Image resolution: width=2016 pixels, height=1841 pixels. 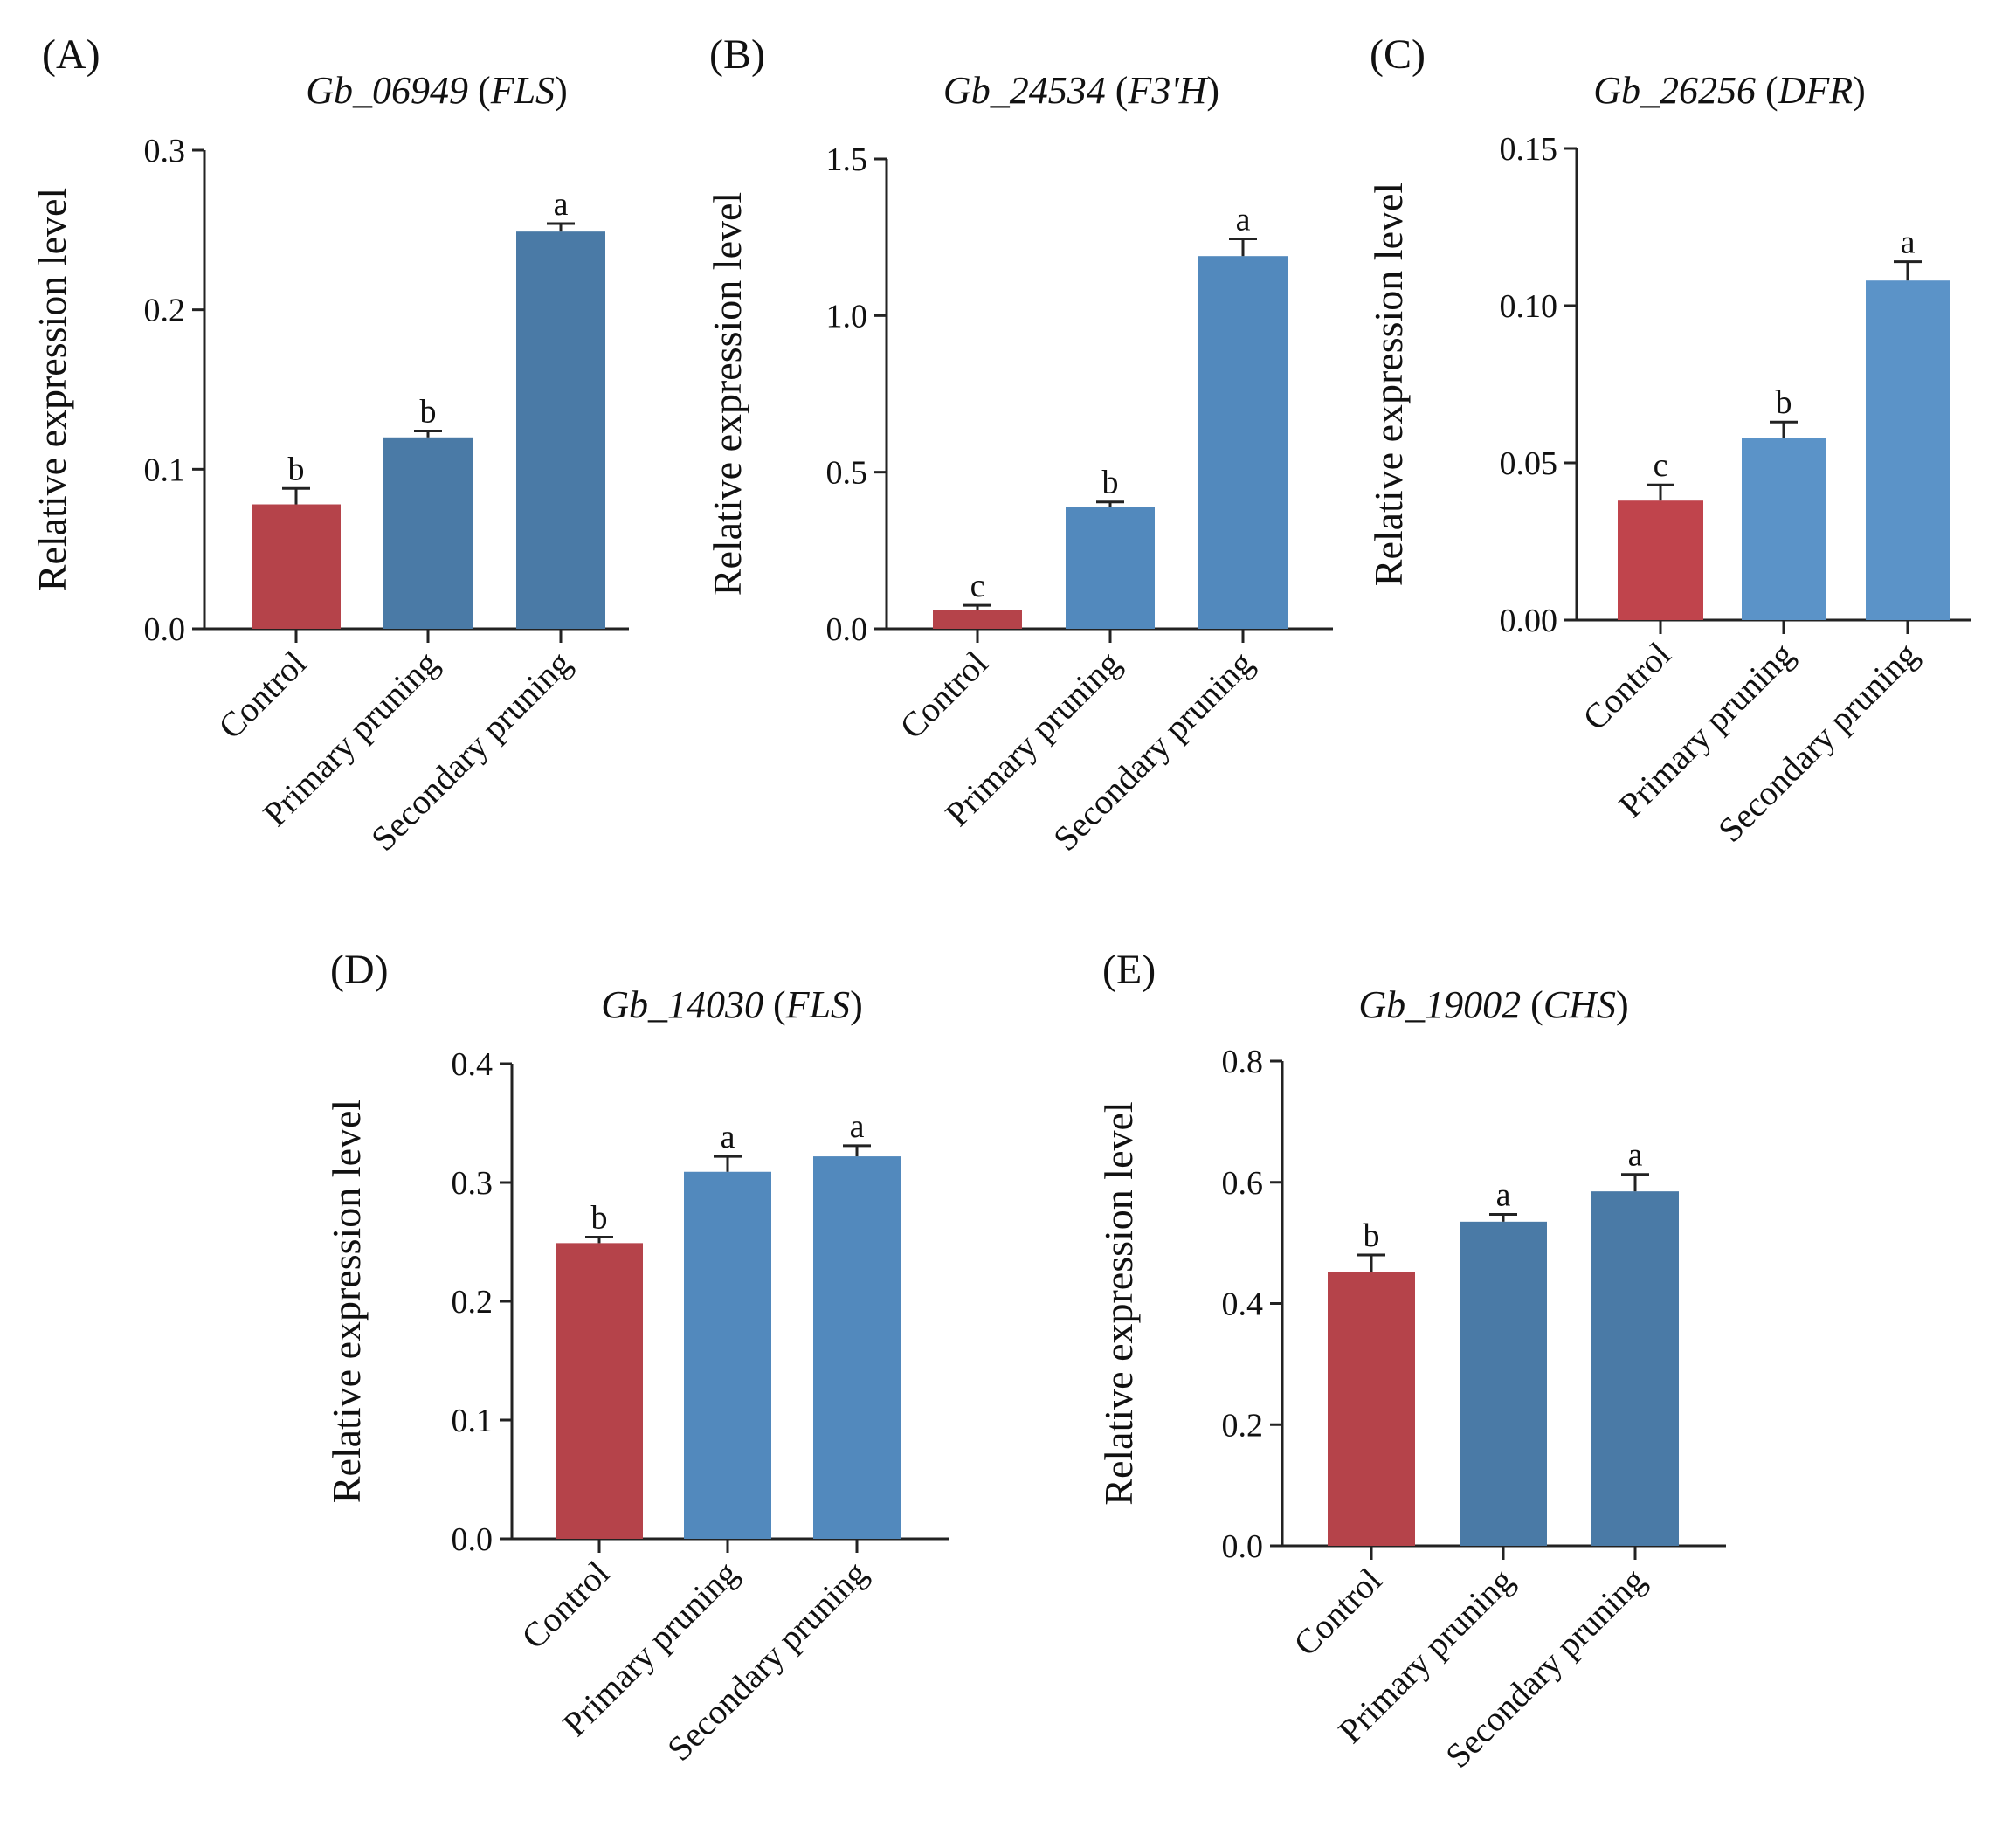 What do you see at coordinates (682, 1004) in the screenshot?
I see `title-gene-id: Gb_14030` at bounding box center [682, 1004].